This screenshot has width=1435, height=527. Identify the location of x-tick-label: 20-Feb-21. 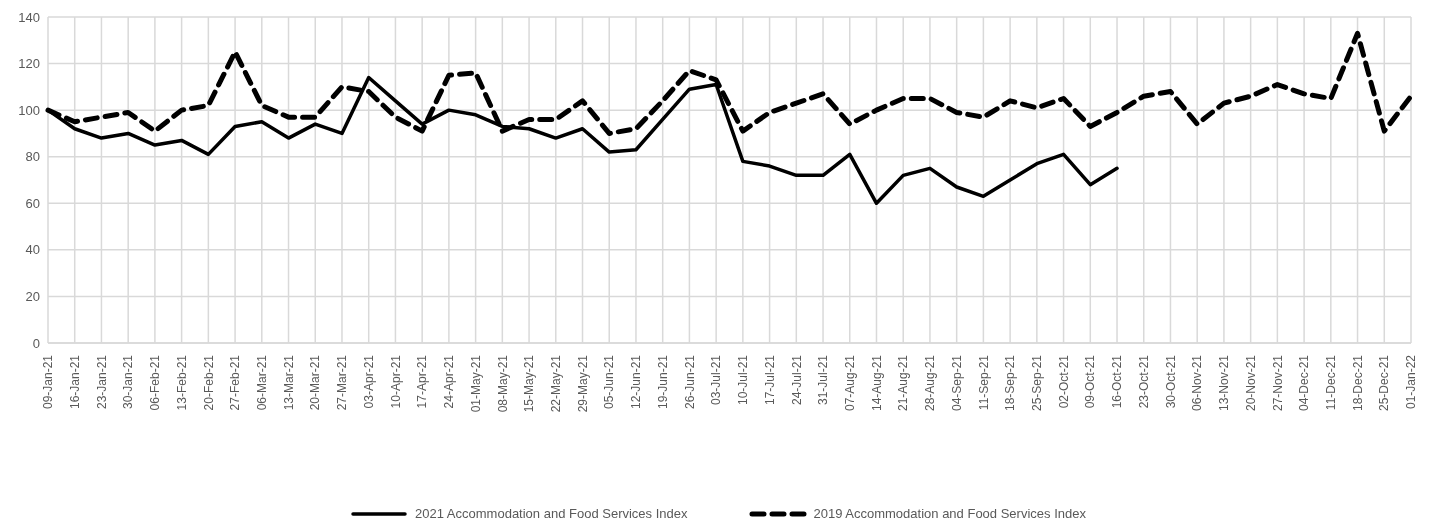
(208, 382).